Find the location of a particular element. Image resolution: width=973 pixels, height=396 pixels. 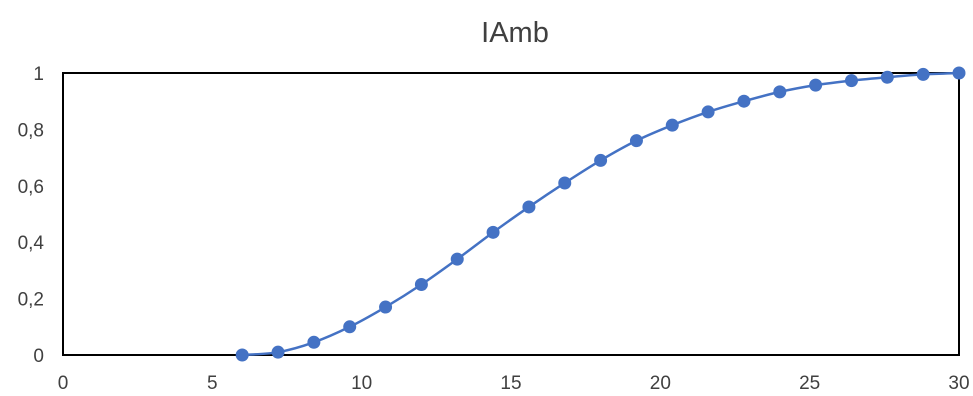

x-axis-tick-labels: 0 5 10 15 20 25 30 is located at coordinates (514, 383).